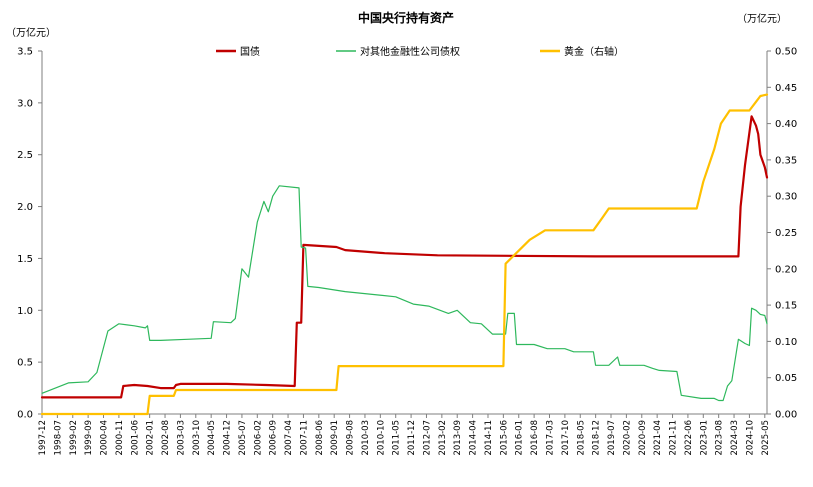 Image resolution: width=813 pixels, height=487 pixels. I want to click on x-tick-label: 2003-03, so click(181, 438).